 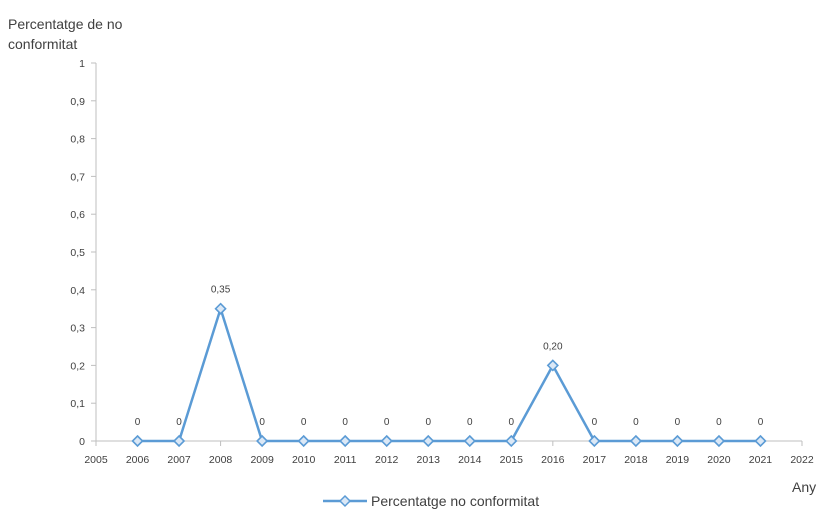 I want to click on legend: Percentatge no conformitat, so click(x=431, y=501).